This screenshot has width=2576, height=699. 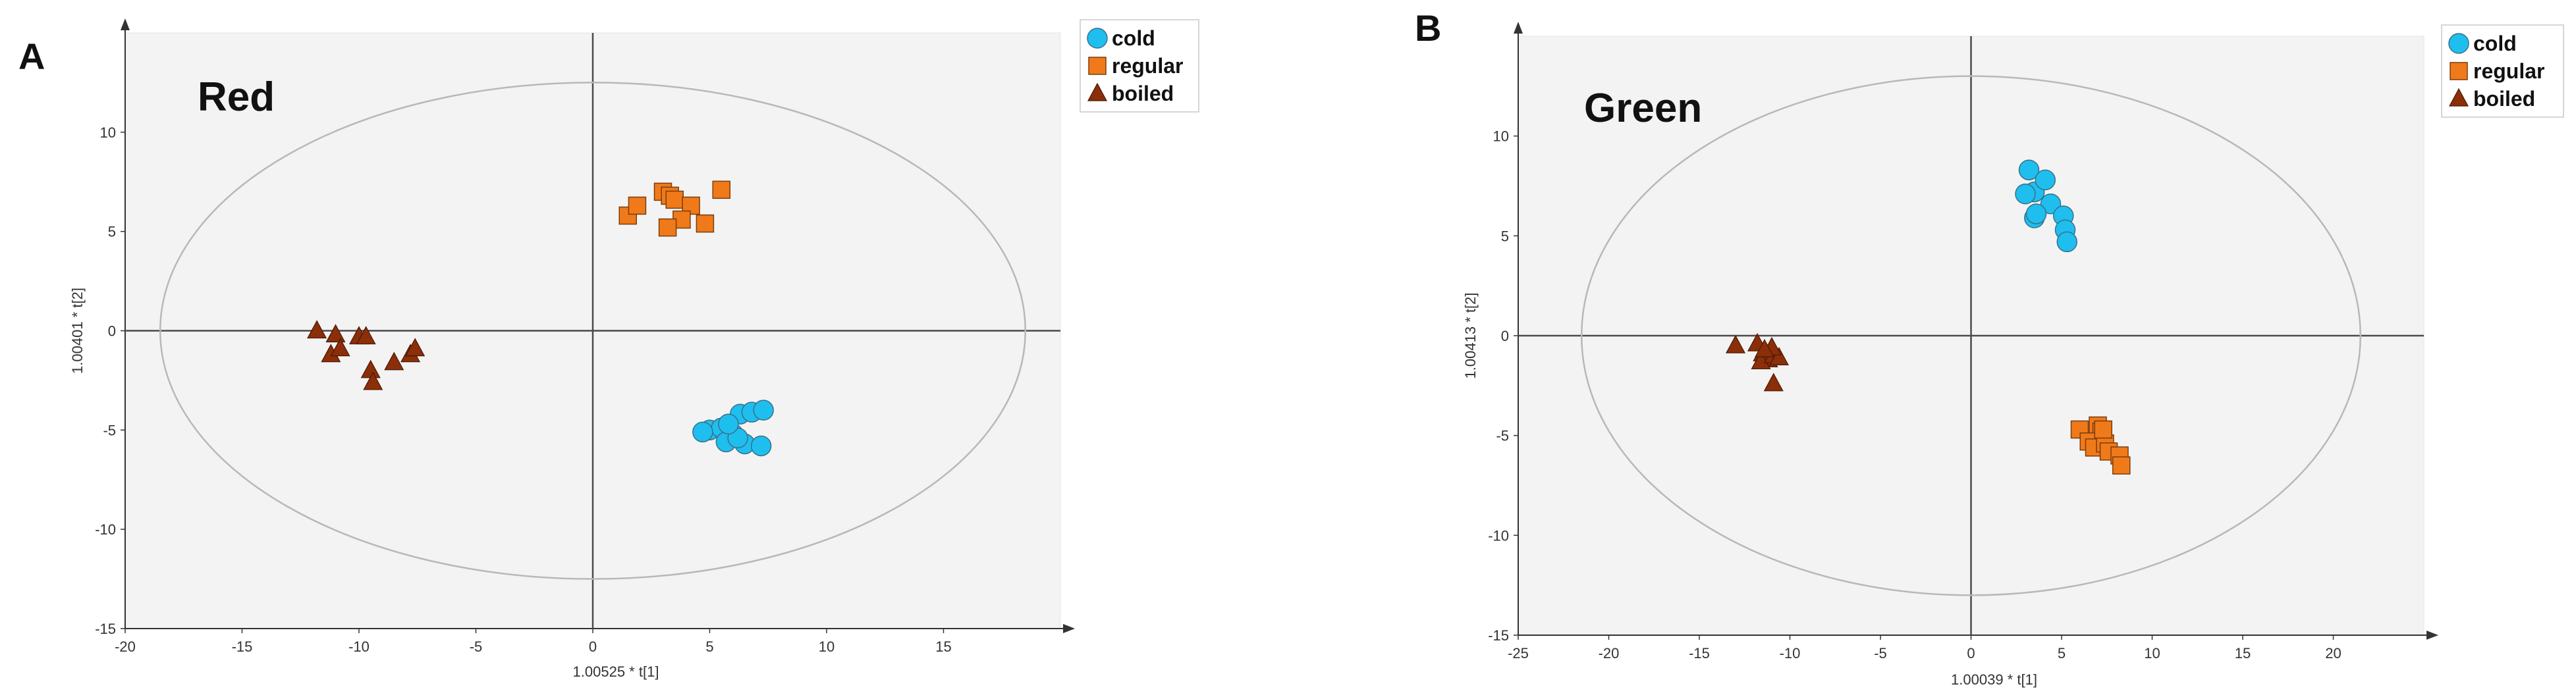 I want to click on x-axis-label: 1.00525 * t[1], so click(x=616, y=671).